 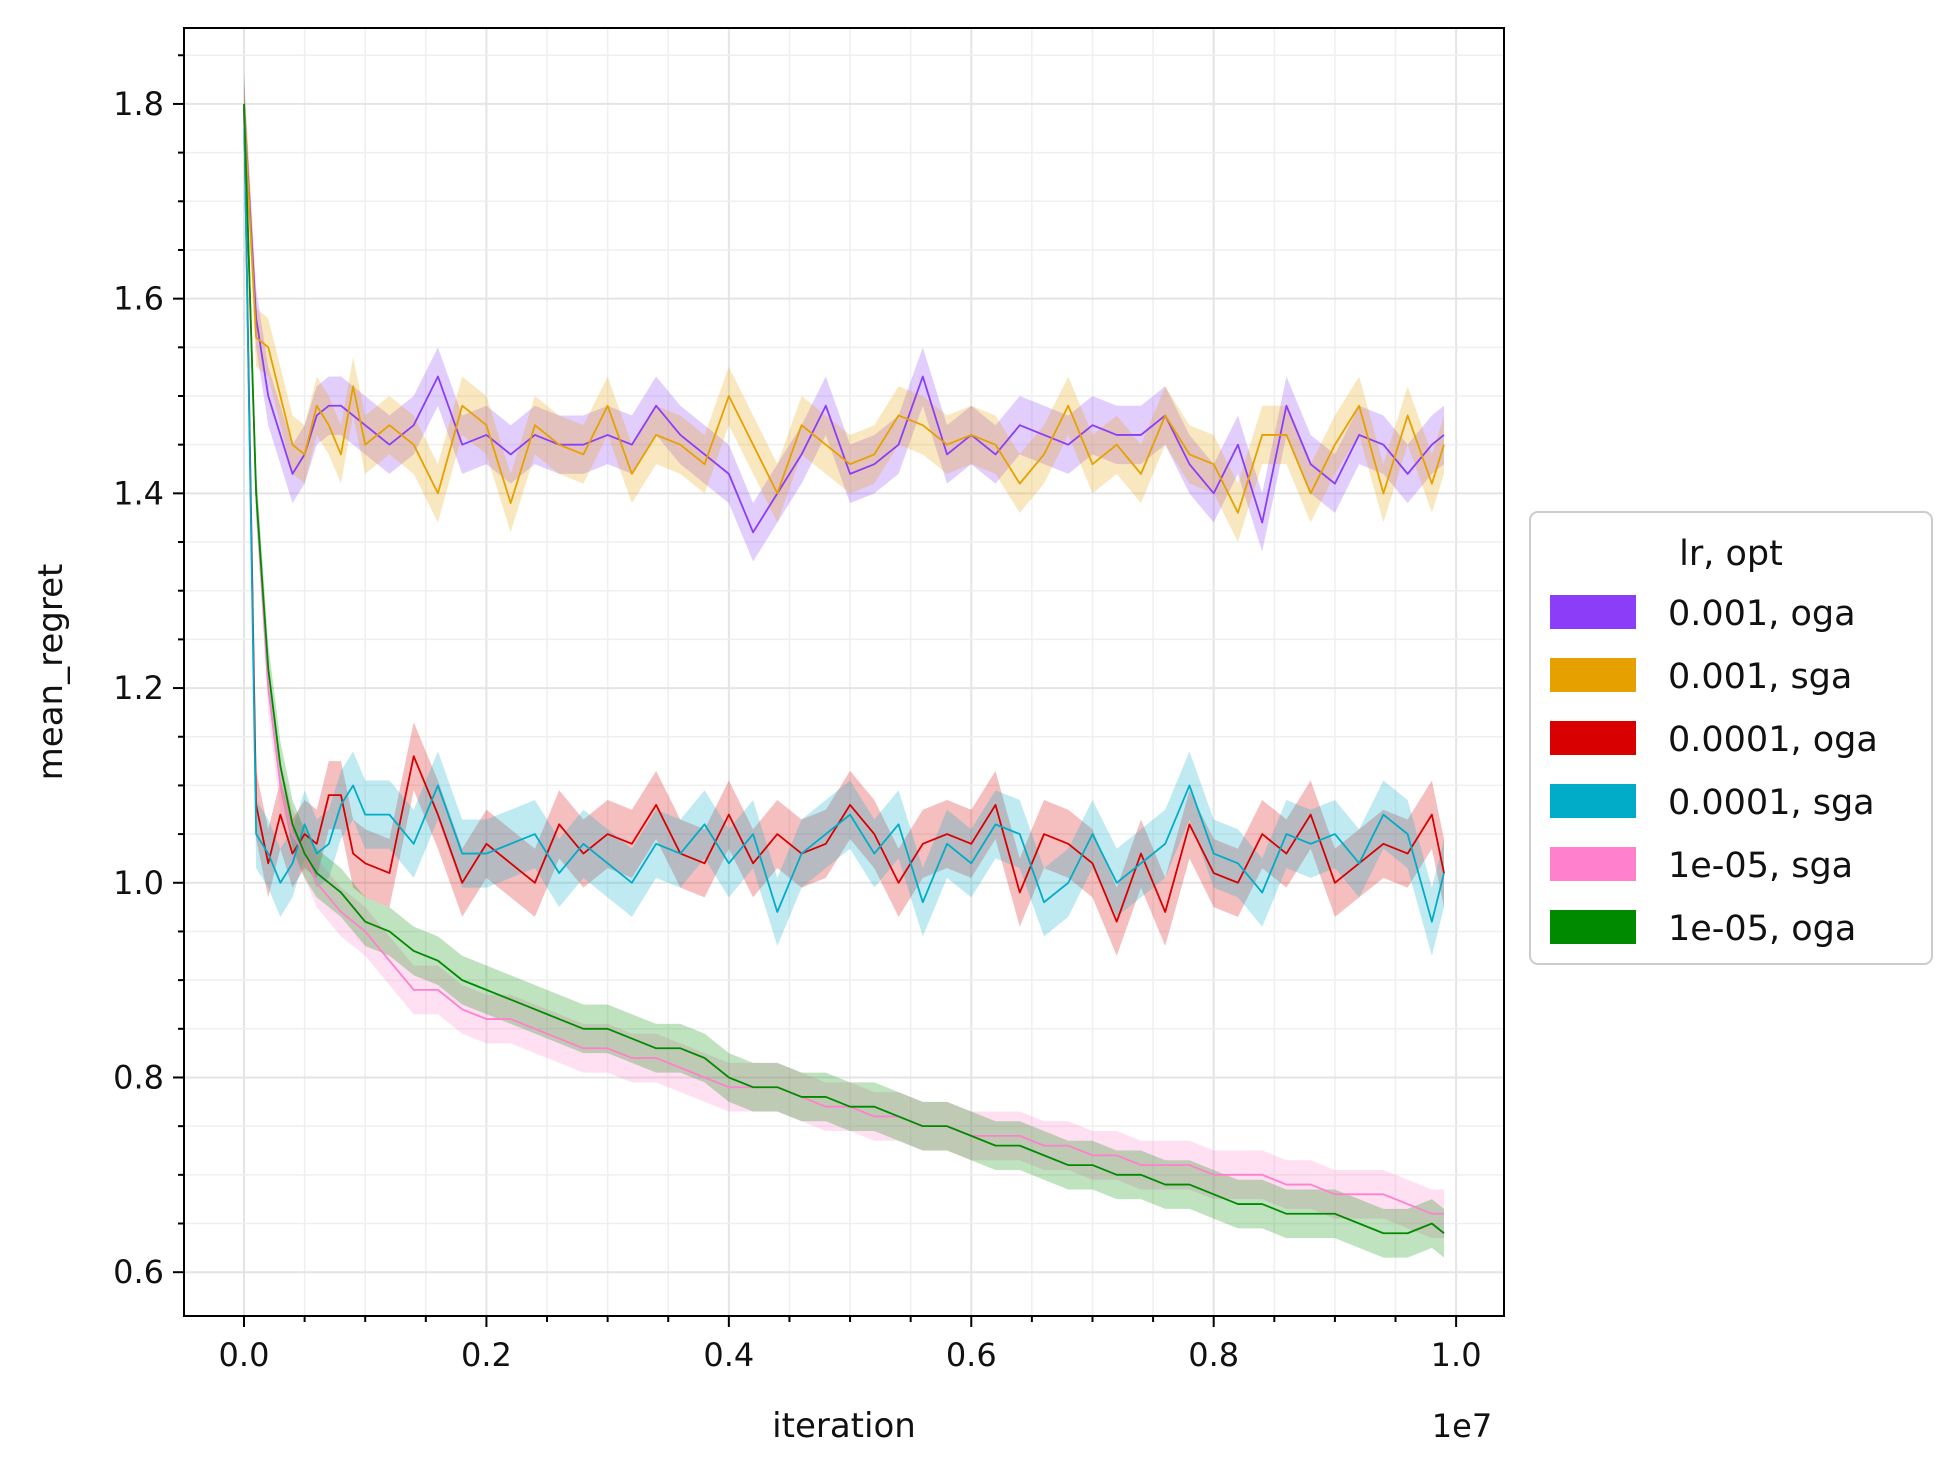 I want to click on y-tick-label: 1.2, so click(x=138, y=688).